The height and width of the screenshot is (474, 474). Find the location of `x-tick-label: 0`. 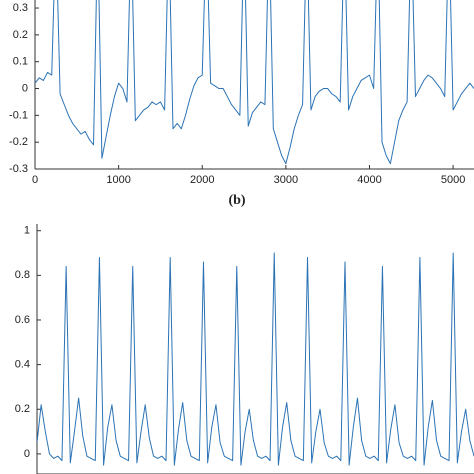

x-tick-label: 0 is located at coordinates (35, 180).